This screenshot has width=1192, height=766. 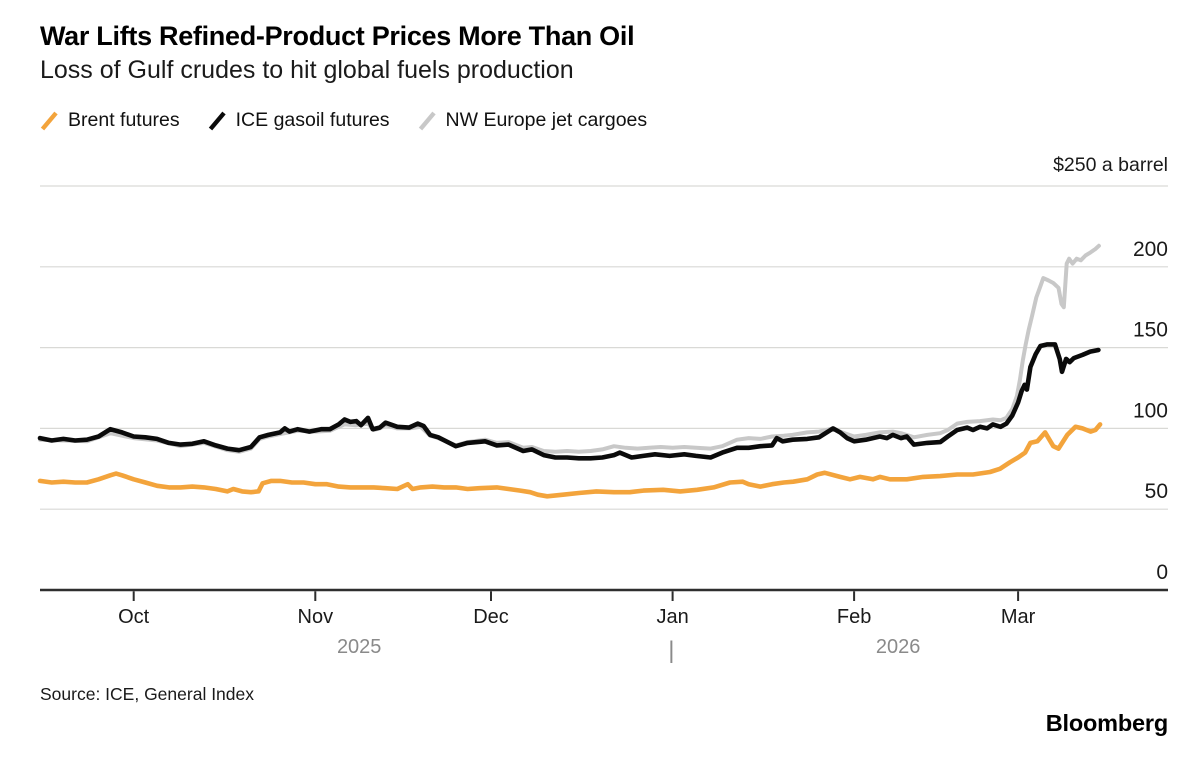 I want to click on series-line-brent-futures, so click(x=570, y=460).